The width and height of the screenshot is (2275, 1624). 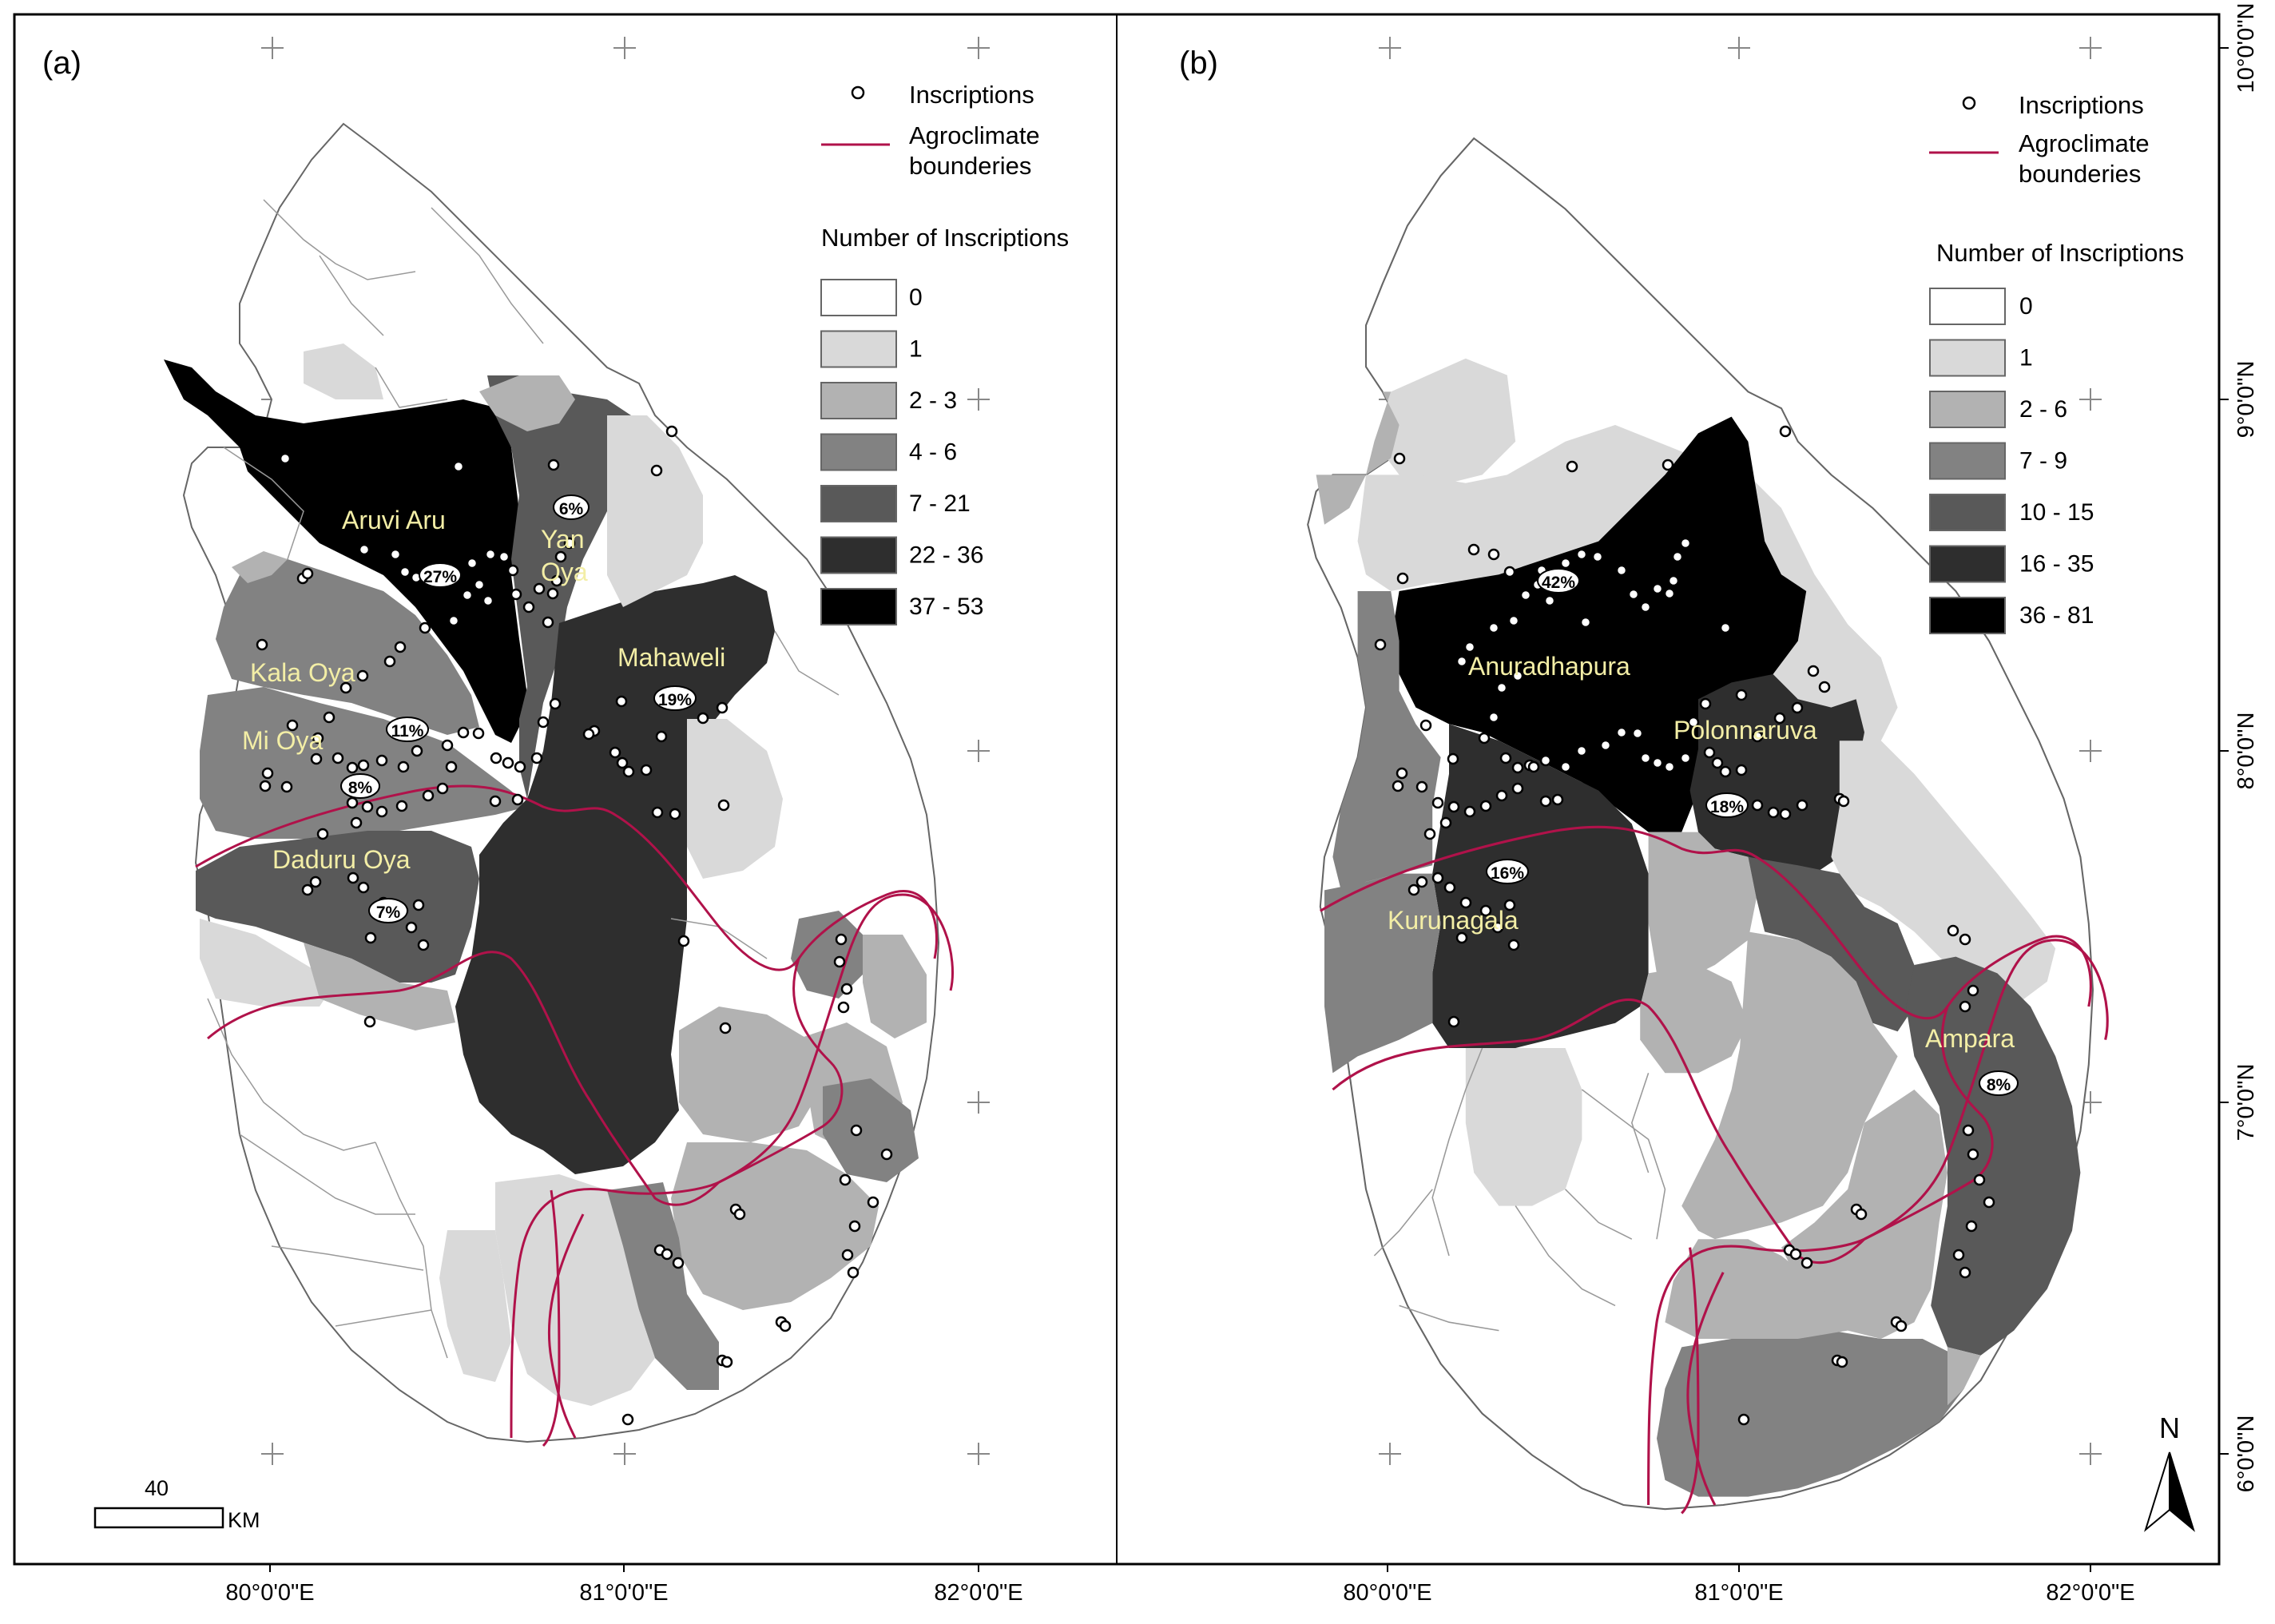 I want to click on x-tick-label: 82°0'0"E, so click(x=978, y=1593).